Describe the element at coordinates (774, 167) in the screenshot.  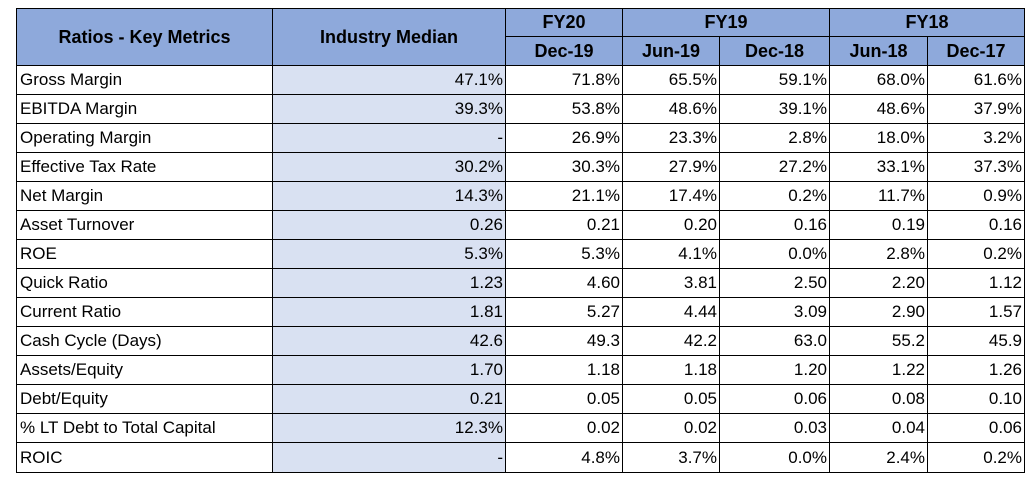
I see `period-value: 27.2%` at that location.